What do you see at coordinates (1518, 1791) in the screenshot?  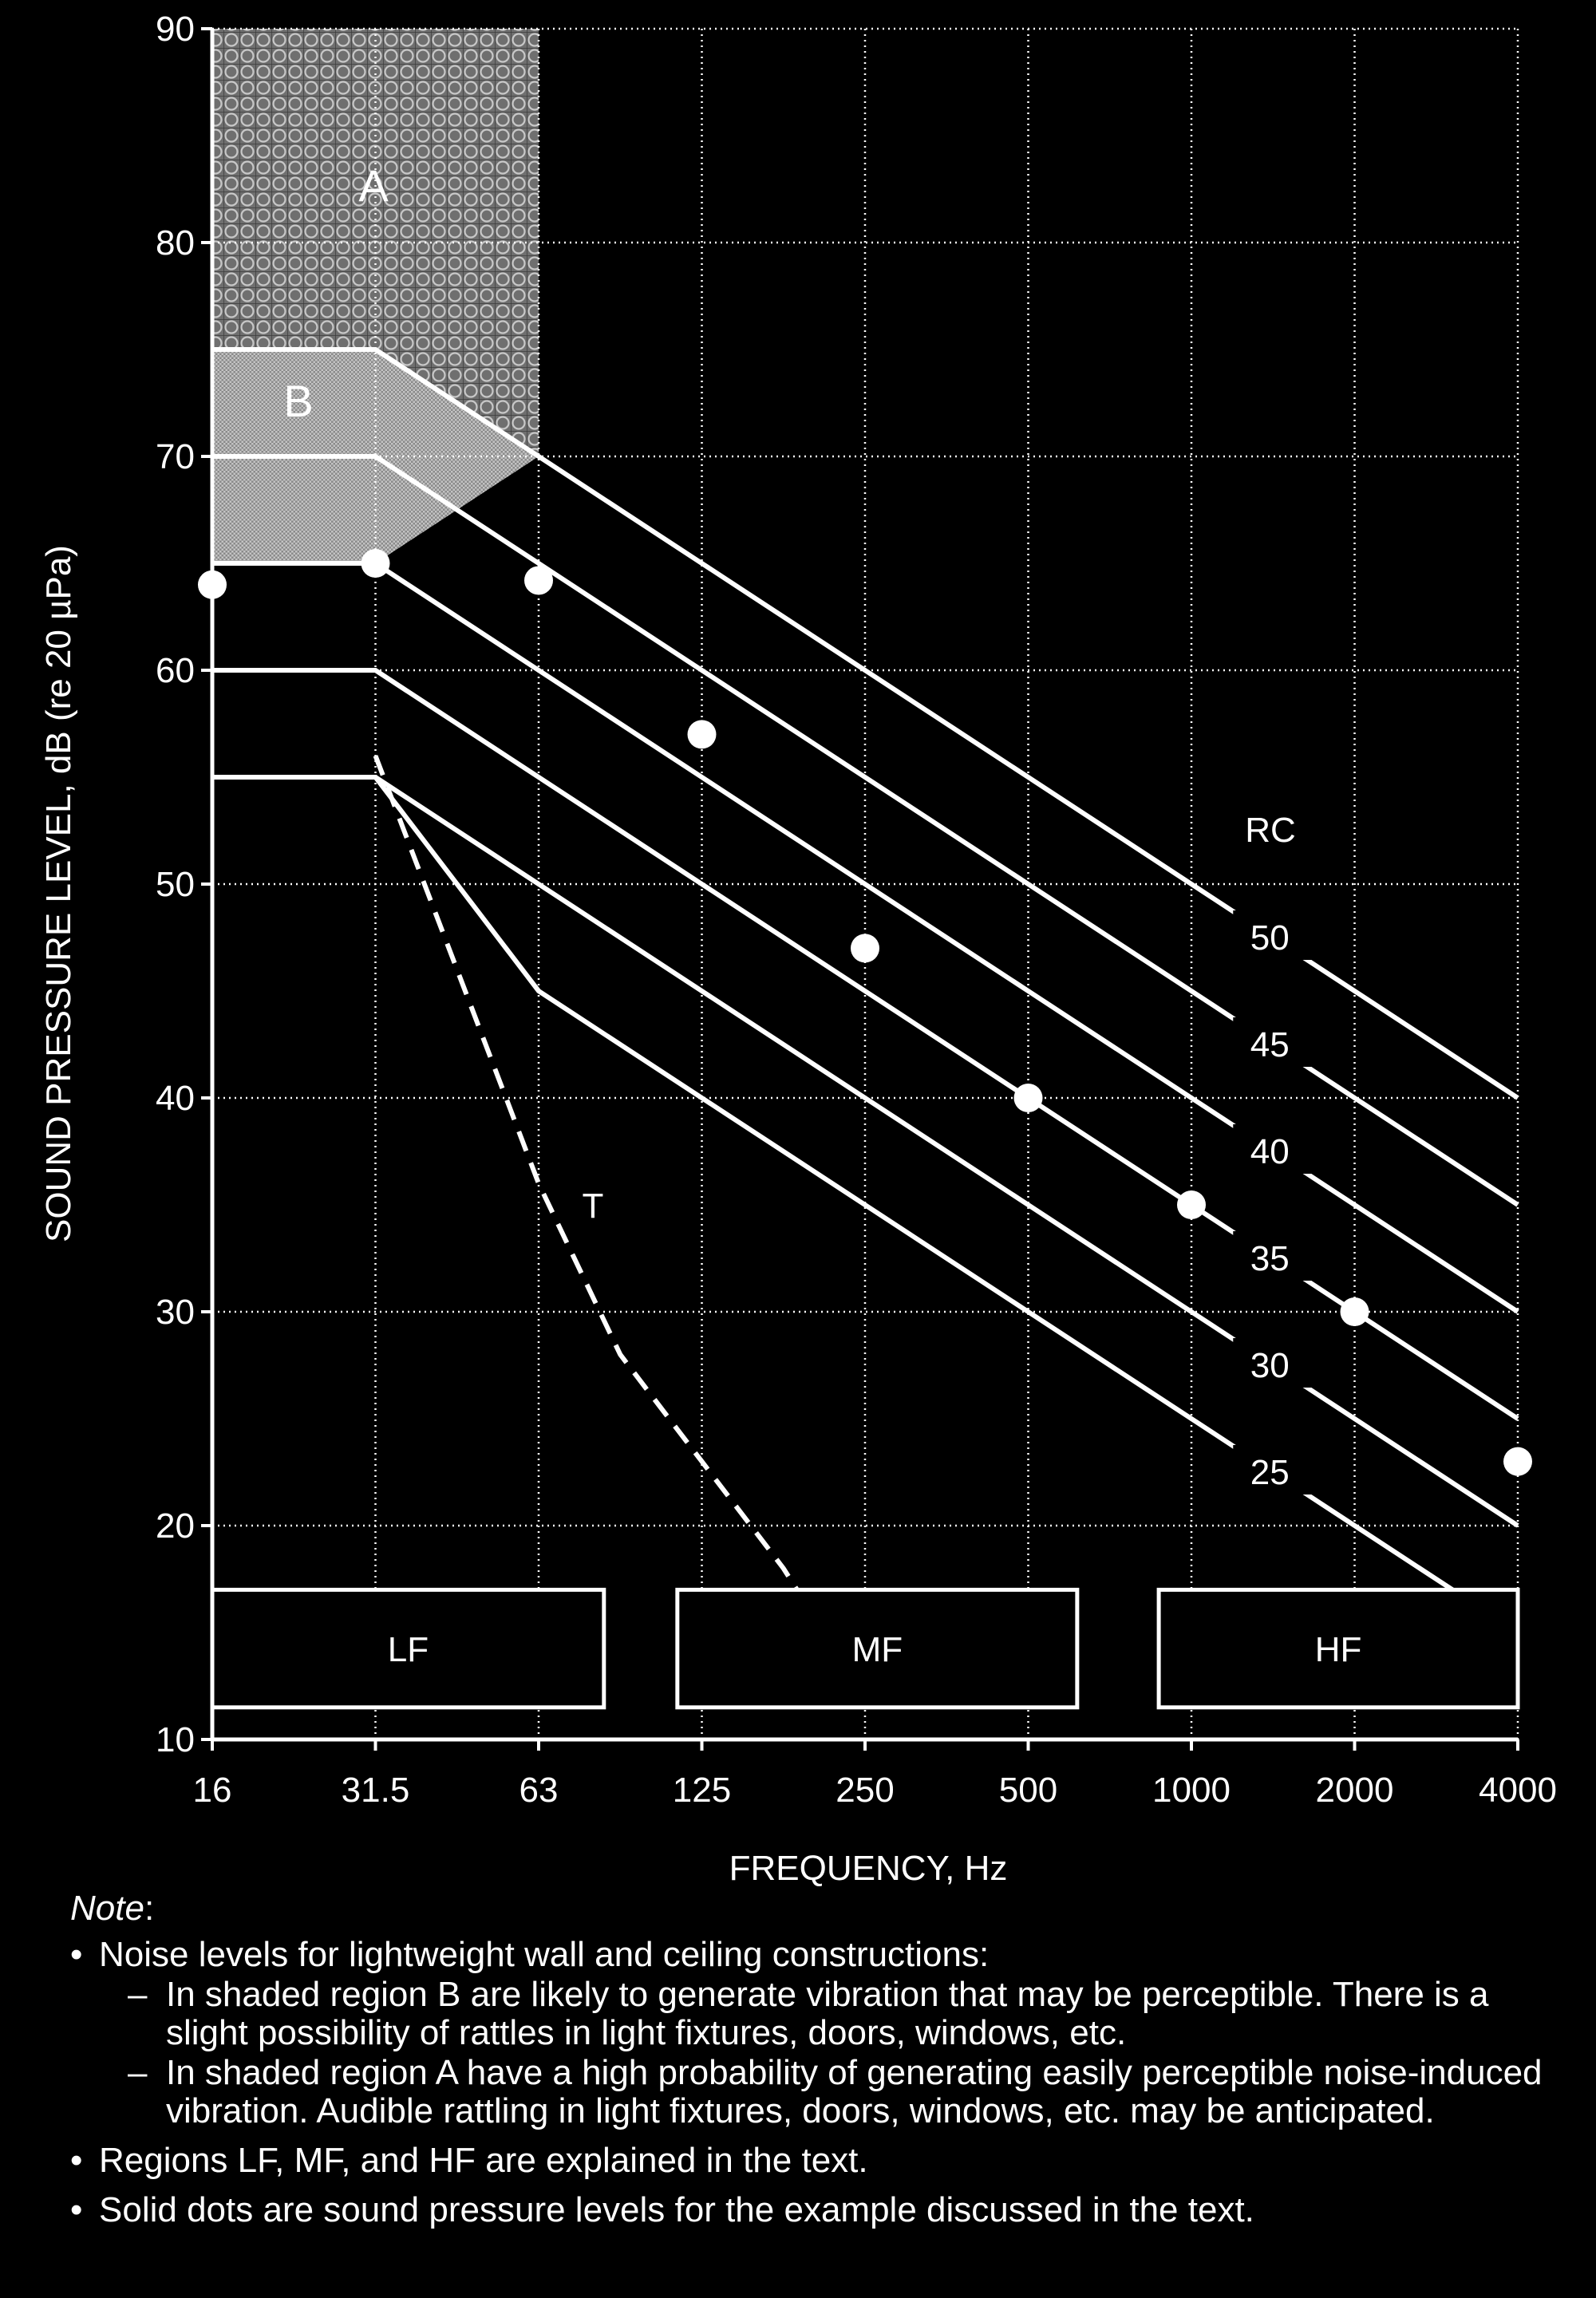 I see `x-tick-label: 4000` at bounding box center [1518, 1791].